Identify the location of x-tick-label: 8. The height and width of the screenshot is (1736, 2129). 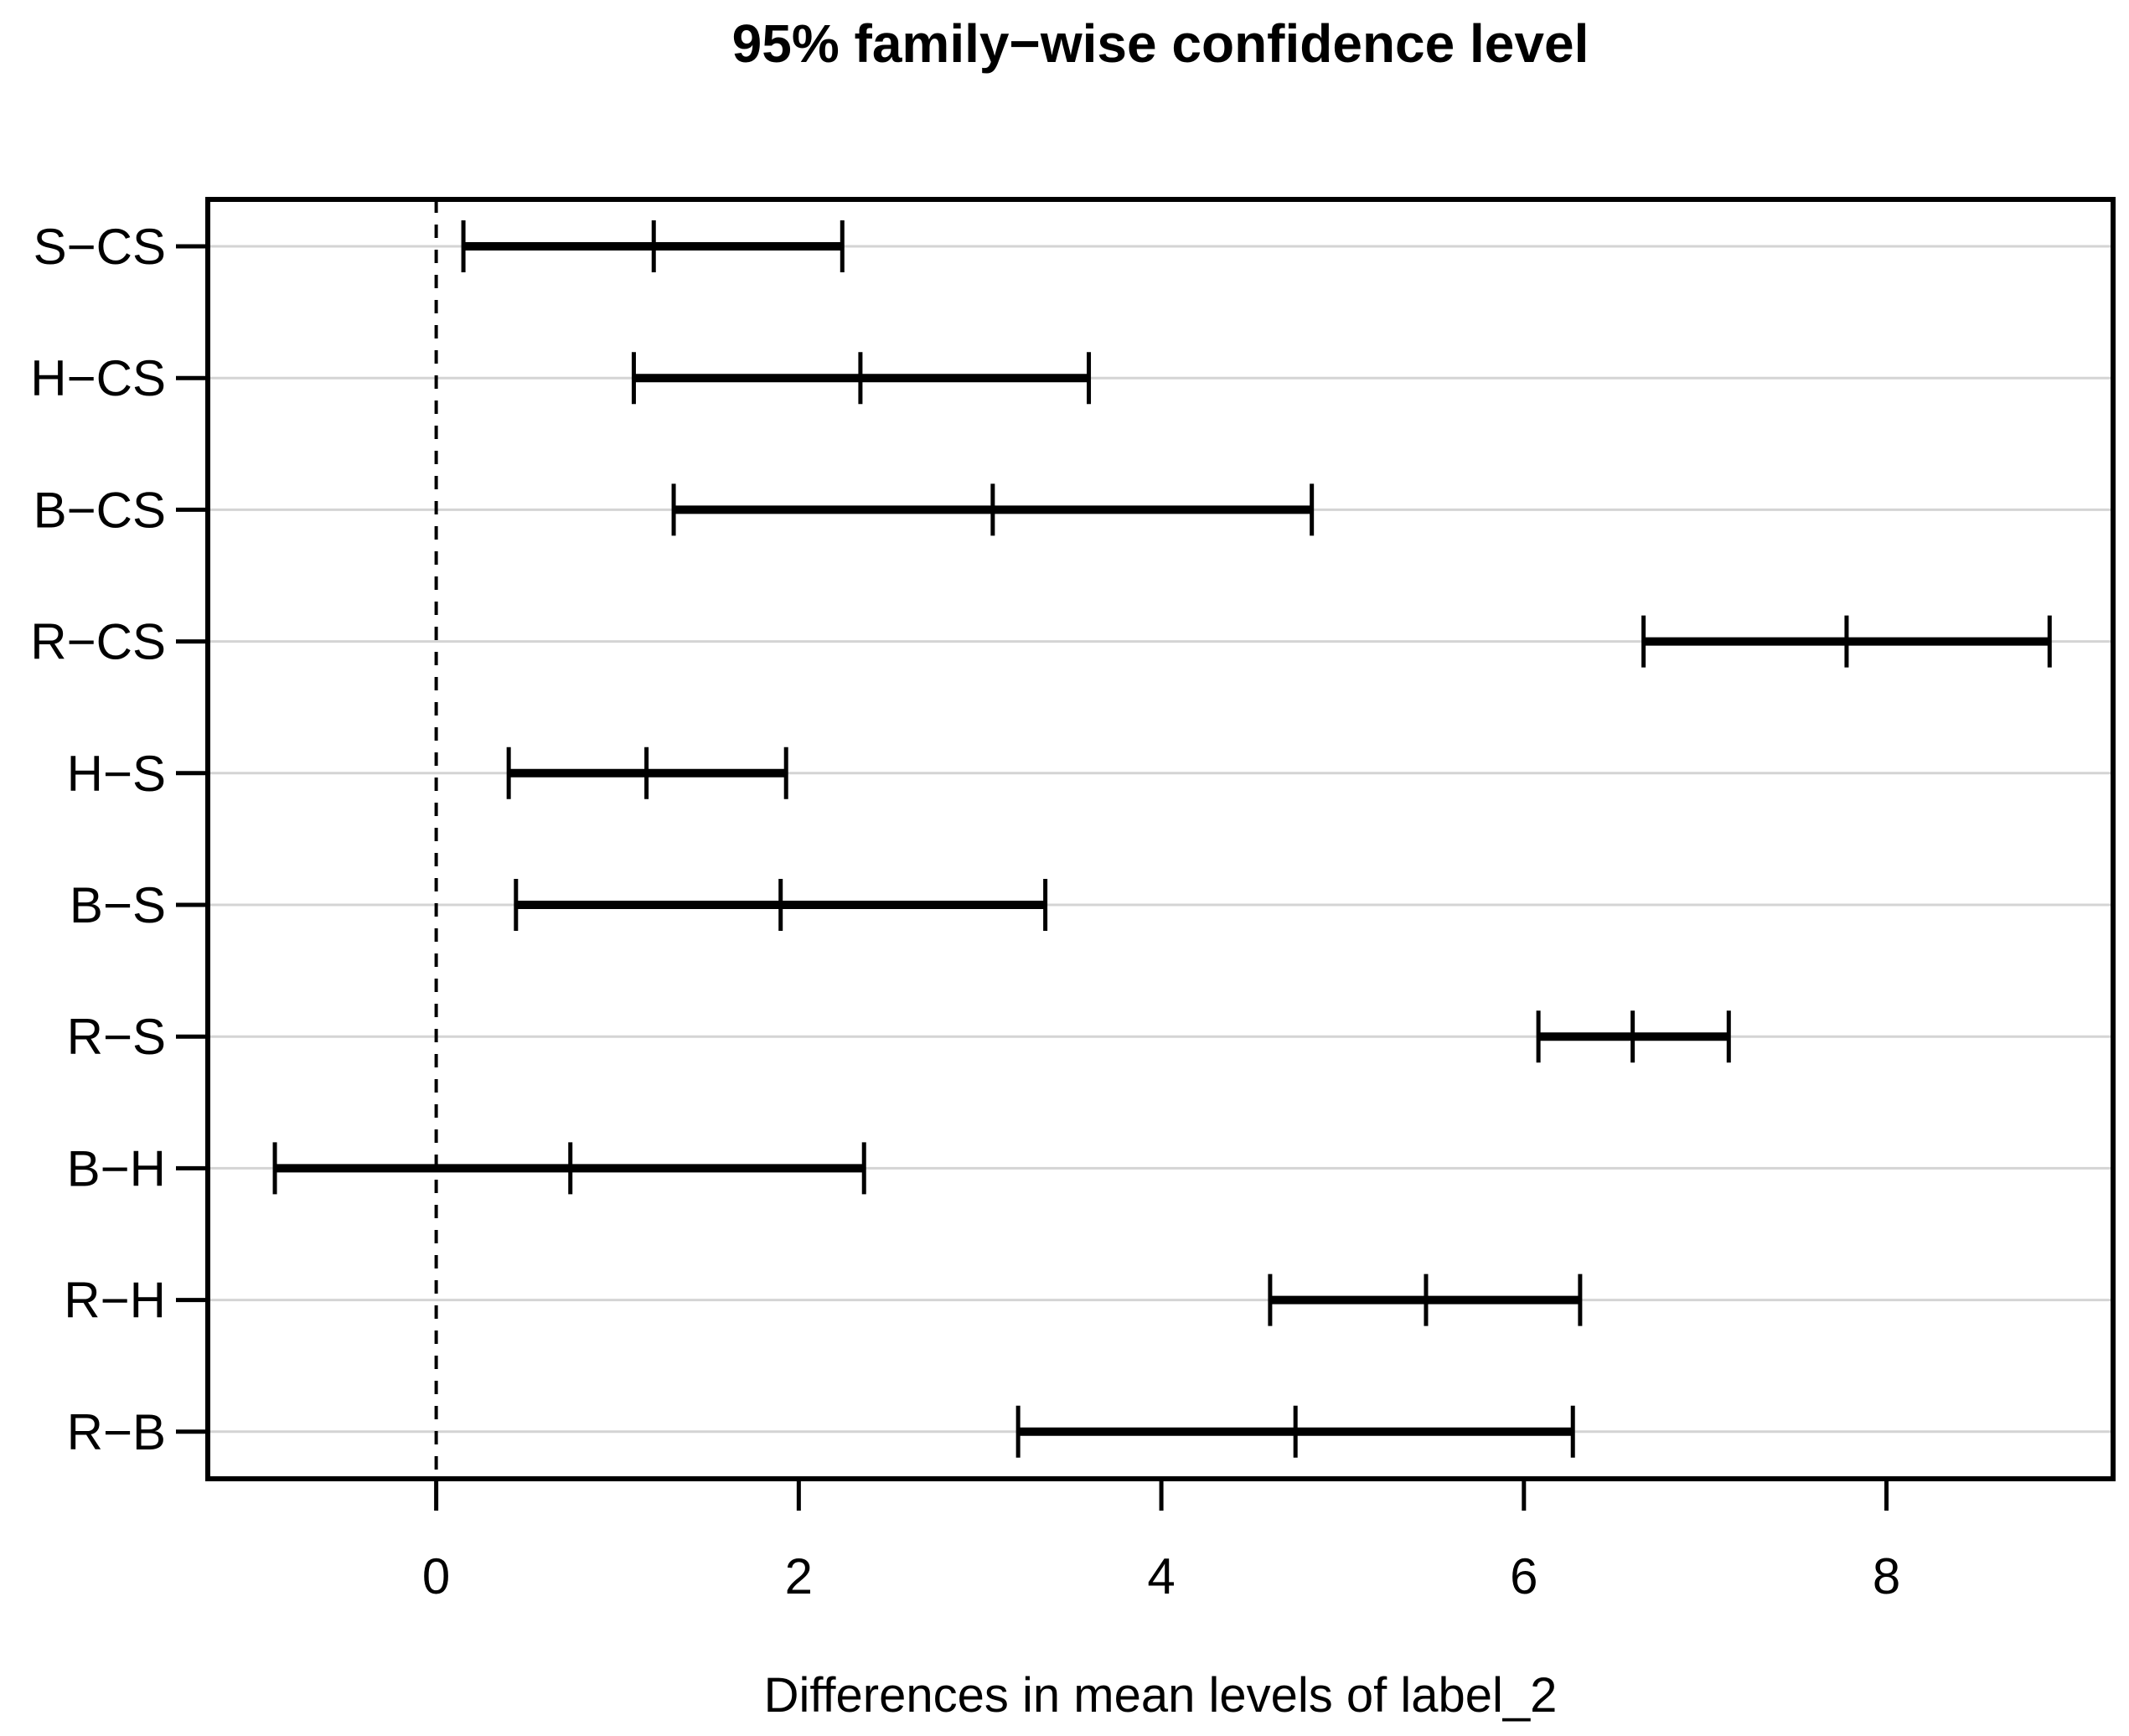
(1886, 1576).